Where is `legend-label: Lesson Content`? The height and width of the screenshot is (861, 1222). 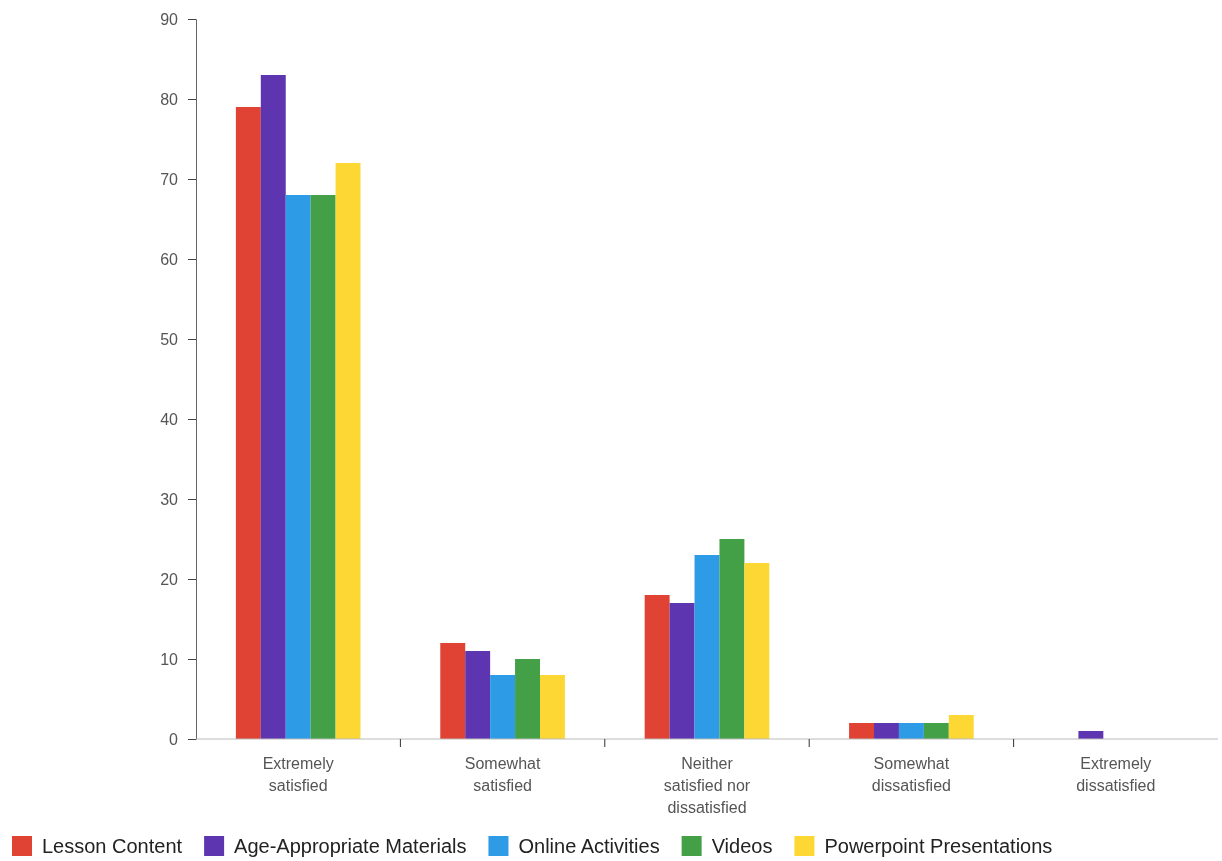
legend-label: Lesson Content is located at coordinates (112, 846).